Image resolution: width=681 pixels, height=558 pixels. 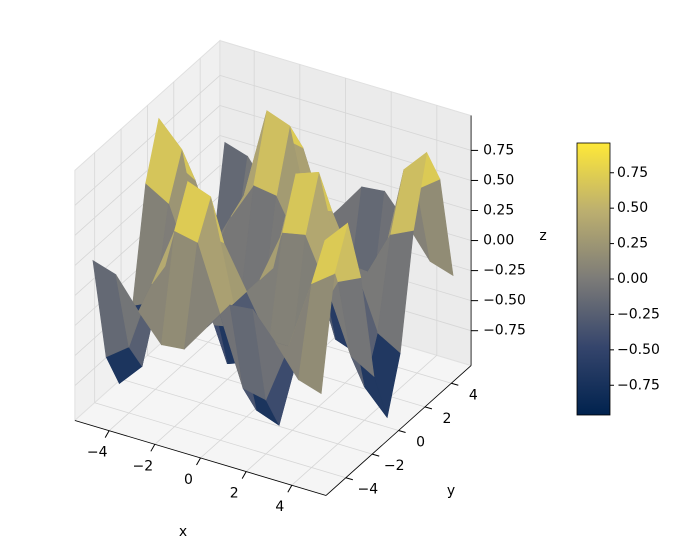 I want to click on x-tick-label: 2, so click(x=234, y=494).